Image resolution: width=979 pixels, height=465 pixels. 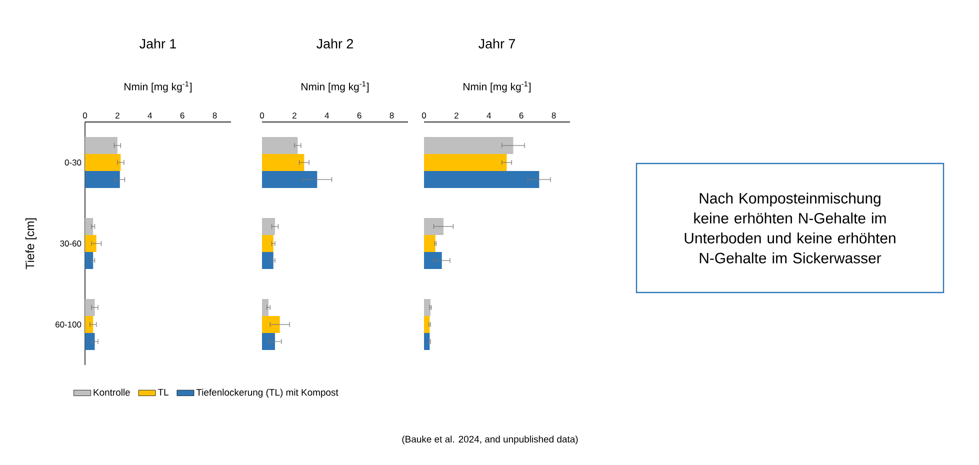 I want to click on y-tick-label: 0-30, so click(x=73, y=163).